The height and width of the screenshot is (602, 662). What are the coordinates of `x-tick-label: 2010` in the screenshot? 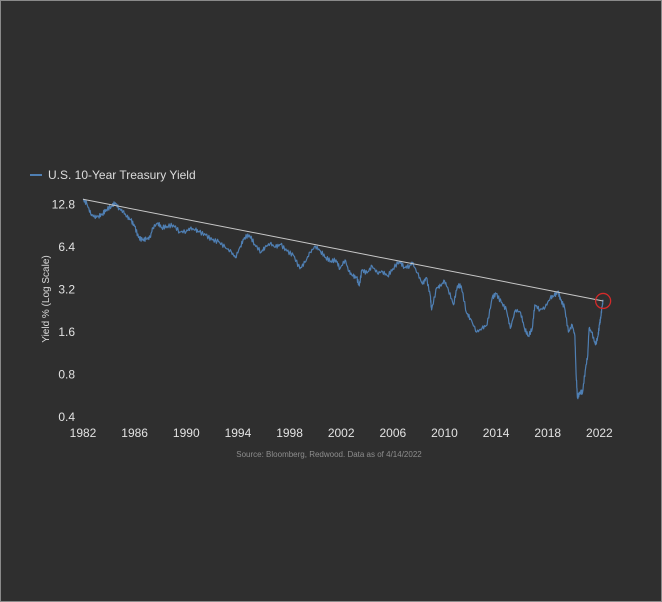 It's located at (444, 433).